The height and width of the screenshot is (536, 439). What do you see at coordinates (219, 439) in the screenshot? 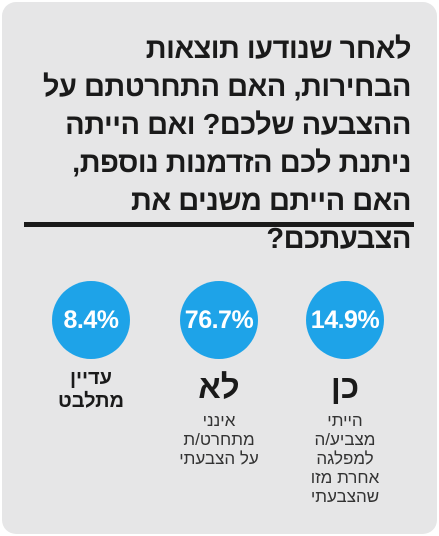
I see `answer-description: אינני מתחרט/ת על הצבעתי` at bounding box center [219, 439].